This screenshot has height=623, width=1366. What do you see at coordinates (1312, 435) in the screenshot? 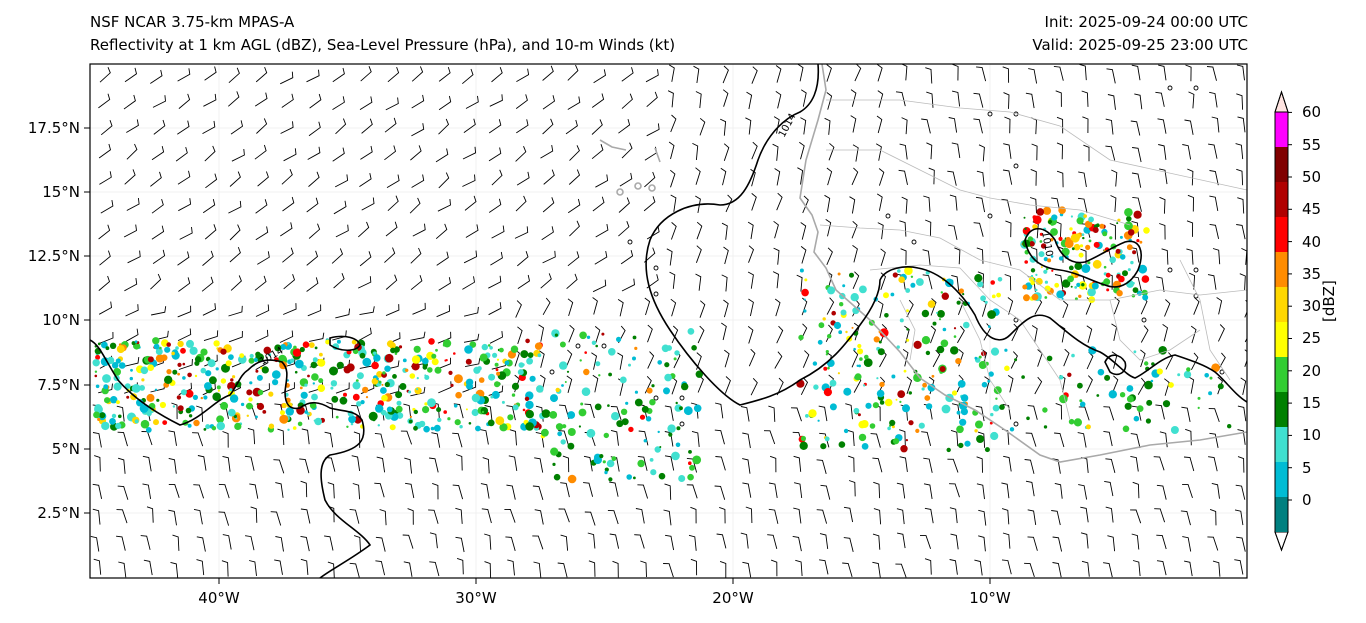
I see `colorbar-tick-label: 10` at bounding box center [1312, 435].